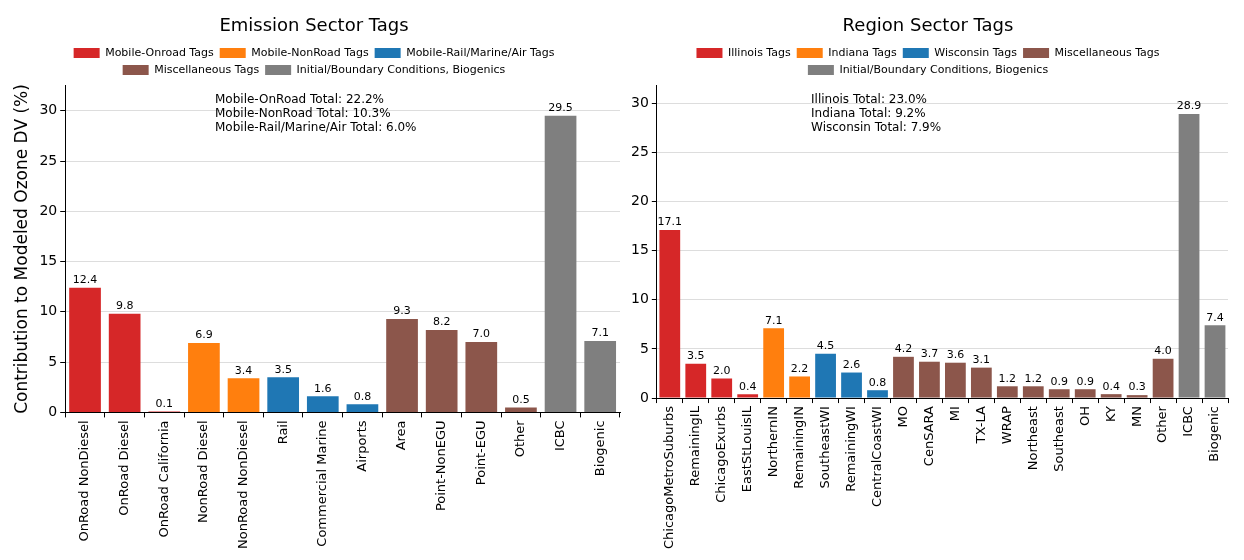 The height and width of the screenshot is (560, 1244). I want to click on data-label: 29.5, so click(560, 108).